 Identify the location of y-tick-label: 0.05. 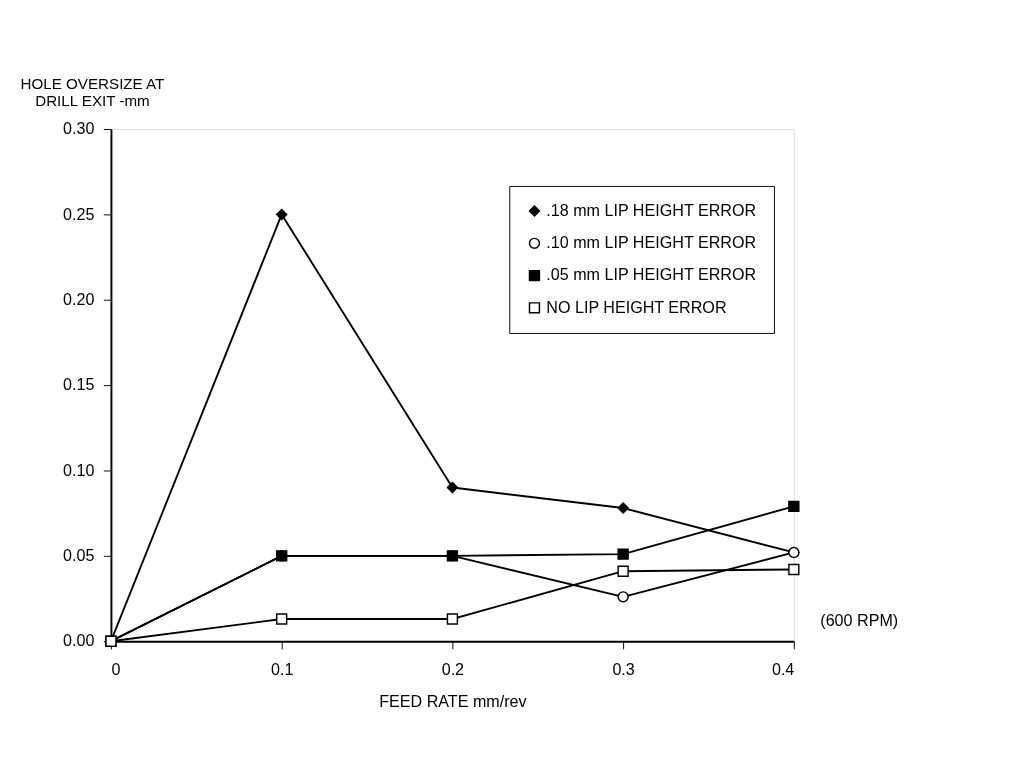
(79, 555).